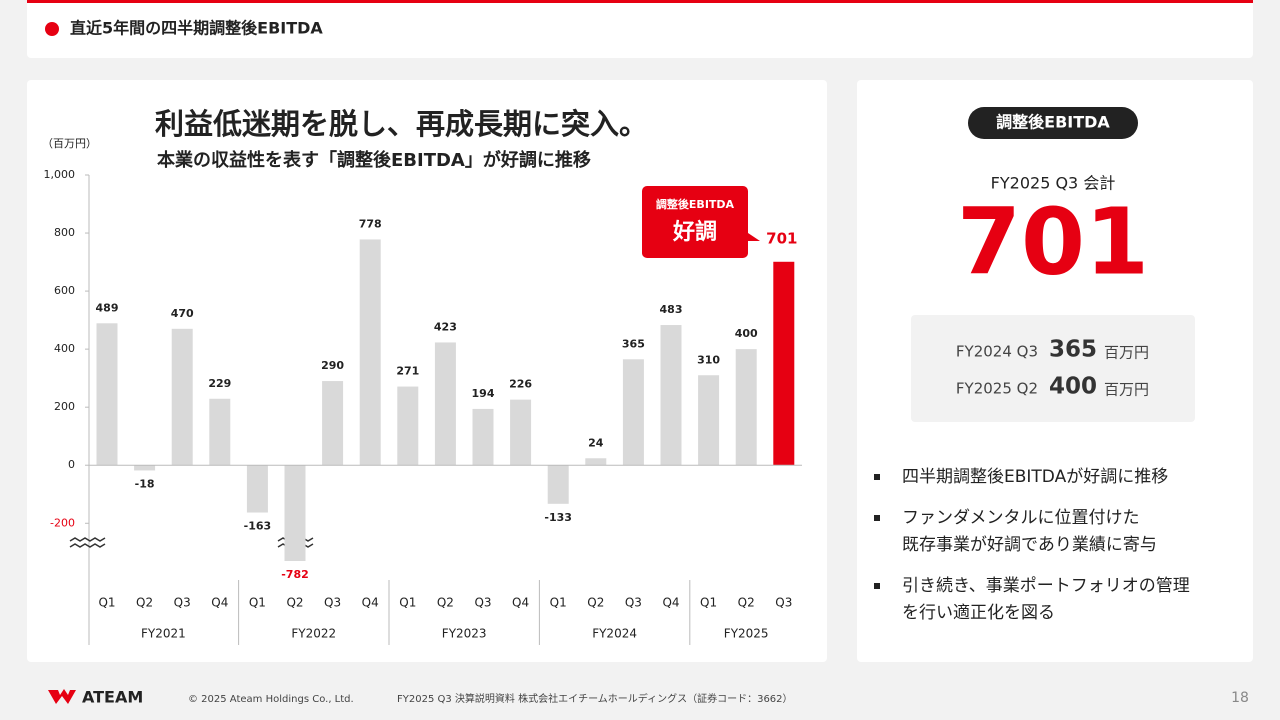 Image resolution: width=1280 pixels, height=720 pixels. What do you see at coordinates (596, 442) in the screenshot?
I see `value-label: 24` at bounding box center [596, 442].